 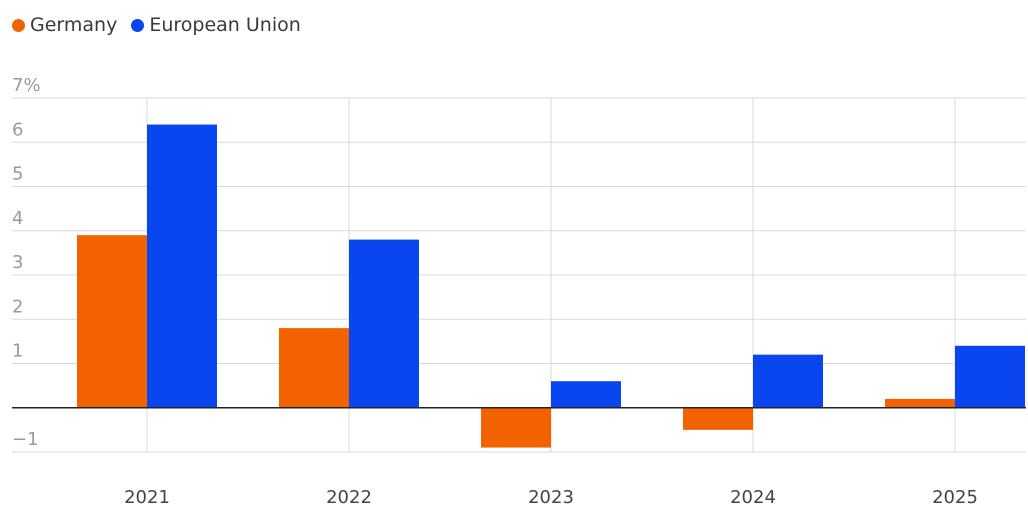 I want to click on bar-germany-2025, so click(x=920, y=403).